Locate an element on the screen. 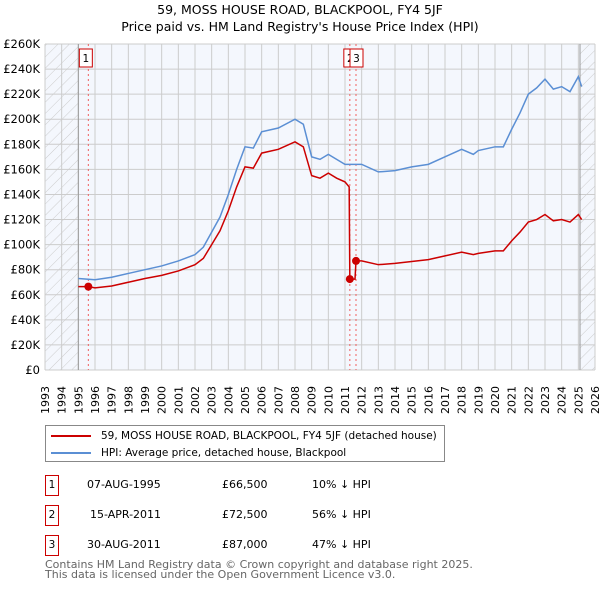 The image size is (600, 590). x-tick-label: 2021 is located at coordinates (512, 400).